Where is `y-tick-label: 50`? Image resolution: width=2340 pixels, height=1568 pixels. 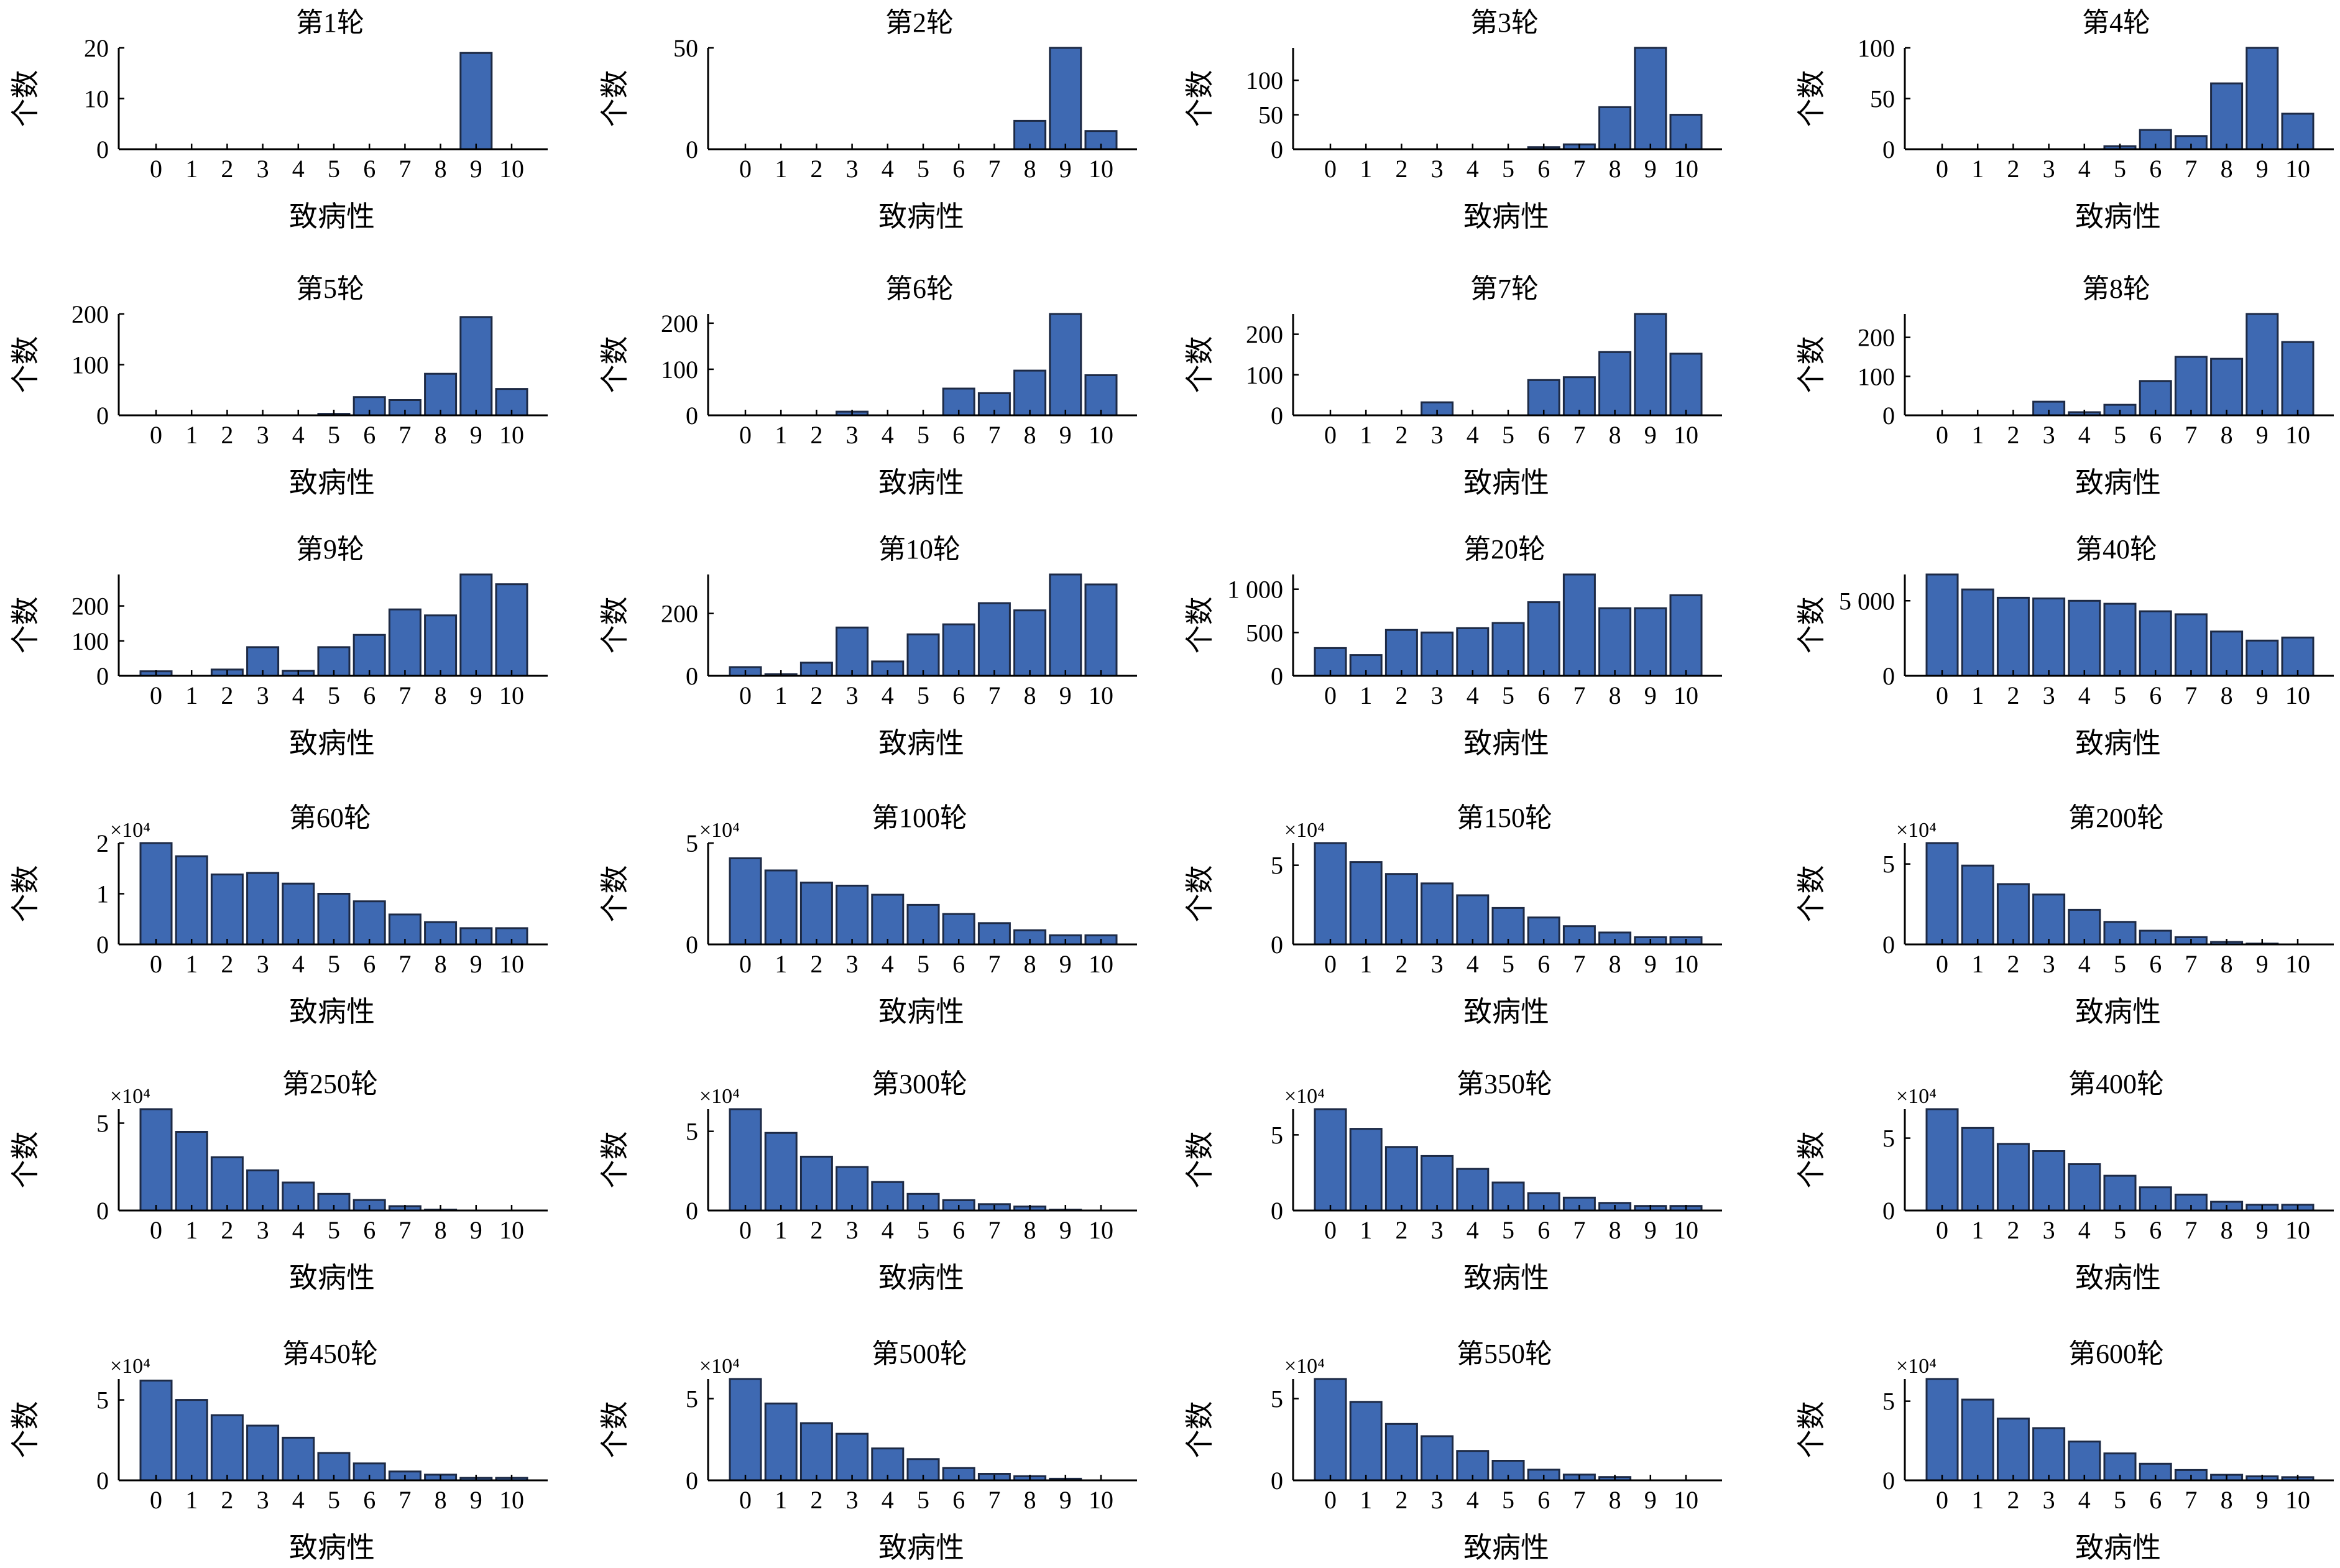
y-tick-label: 50 is located at coordinates (1882, 99).